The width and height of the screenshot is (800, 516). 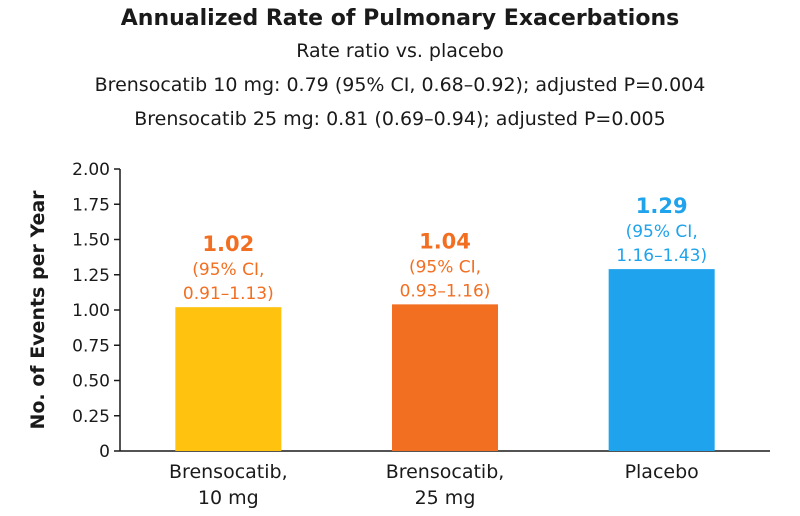 I want to click on bar-value-label: 1.02, so click(x=228, y=244).